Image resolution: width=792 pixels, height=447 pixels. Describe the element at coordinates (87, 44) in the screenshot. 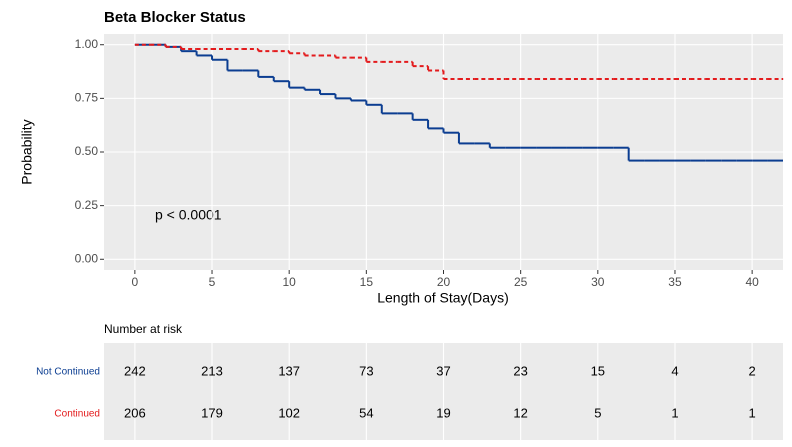

I see `y-tick-label: 1.00` at that location.